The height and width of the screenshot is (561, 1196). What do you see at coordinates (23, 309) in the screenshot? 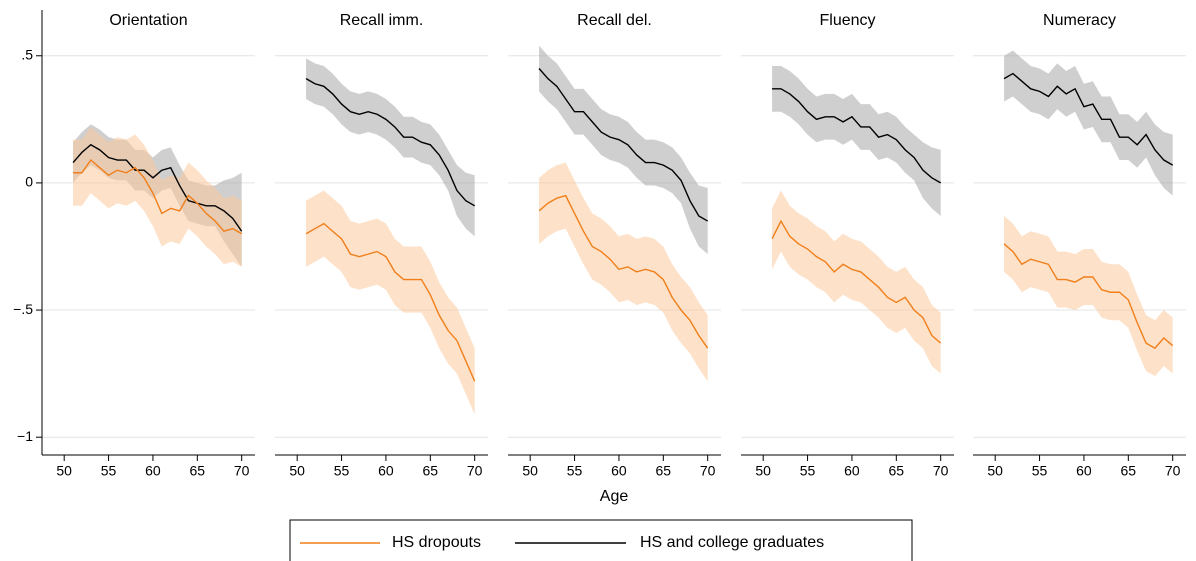
I see `y-tick-label: −.5` at bounding box center [23, 309].